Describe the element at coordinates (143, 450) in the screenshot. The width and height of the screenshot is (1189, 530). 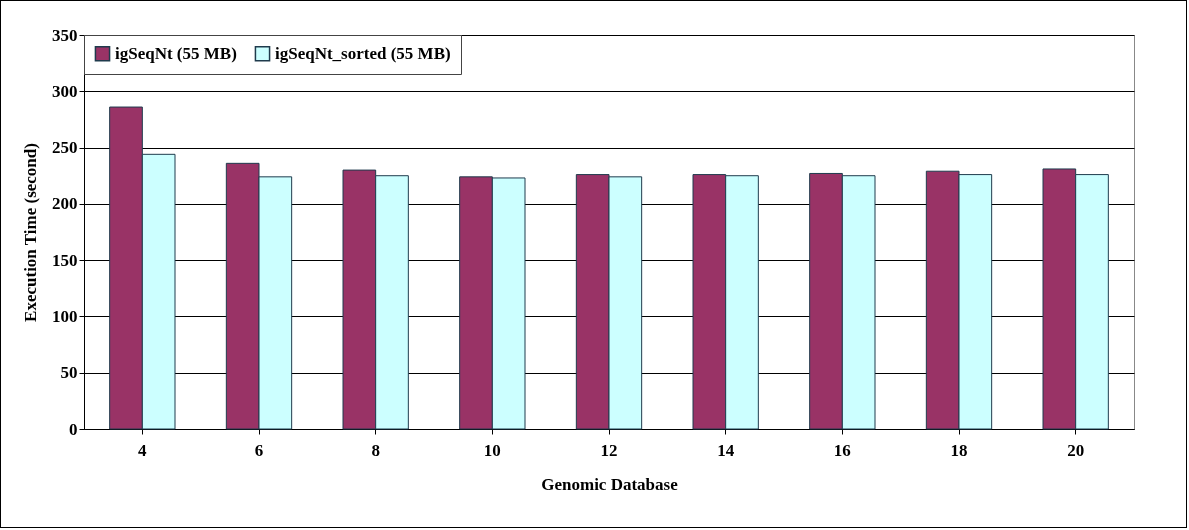
I see `x-tick-label: 4` at that location.